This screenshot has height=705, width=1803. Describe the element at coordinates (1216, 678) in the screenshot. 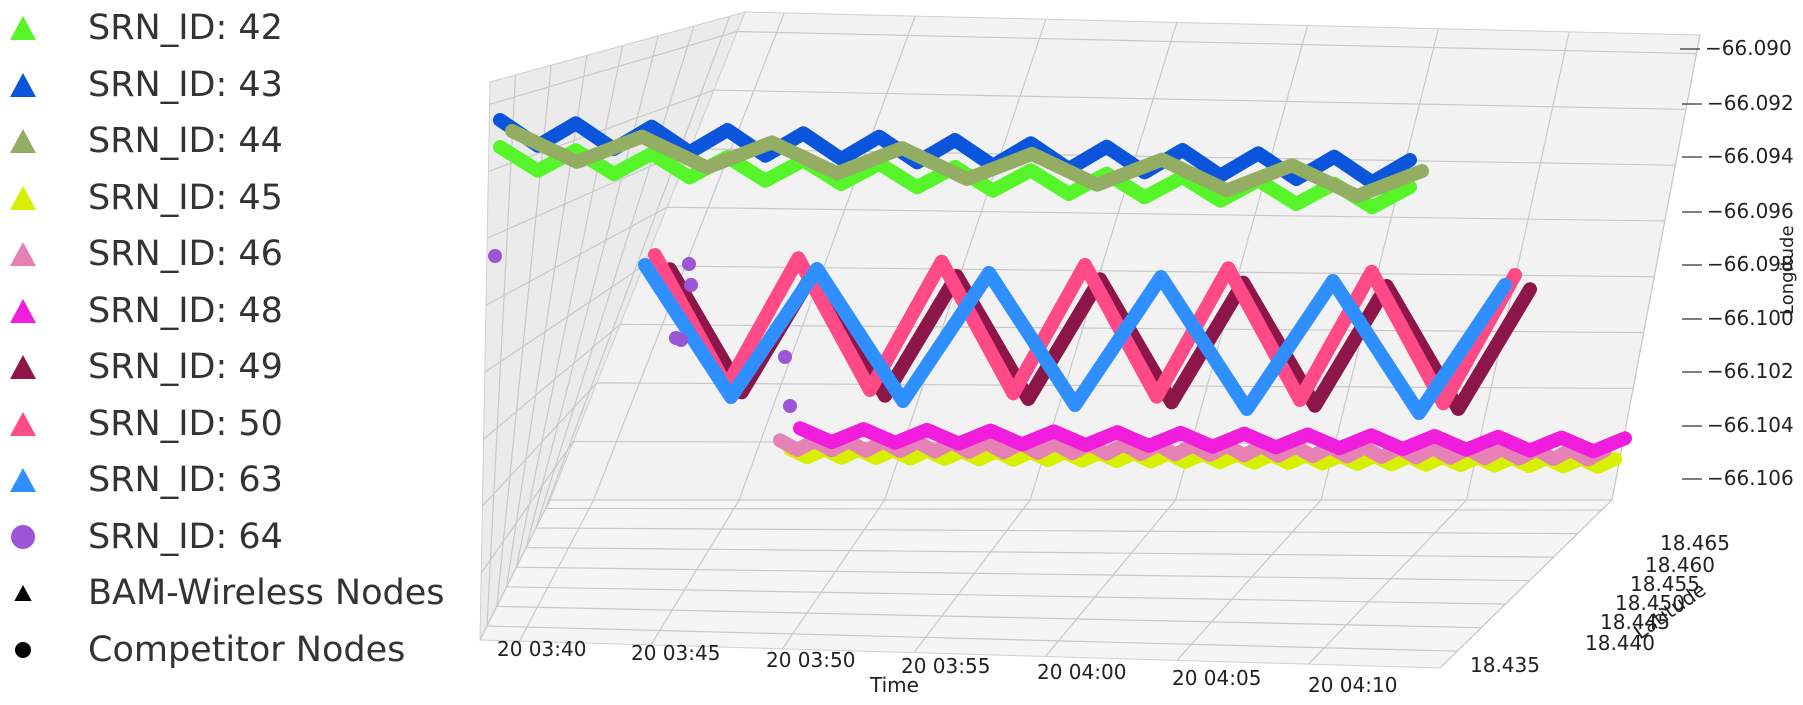

I see `x-tick-label: 20 04:05` at that location.